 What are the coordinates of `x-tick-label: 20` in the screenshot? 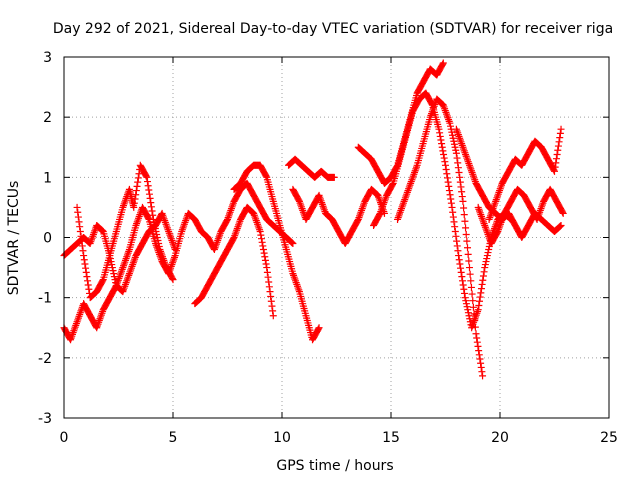 It's located at (500, 438).